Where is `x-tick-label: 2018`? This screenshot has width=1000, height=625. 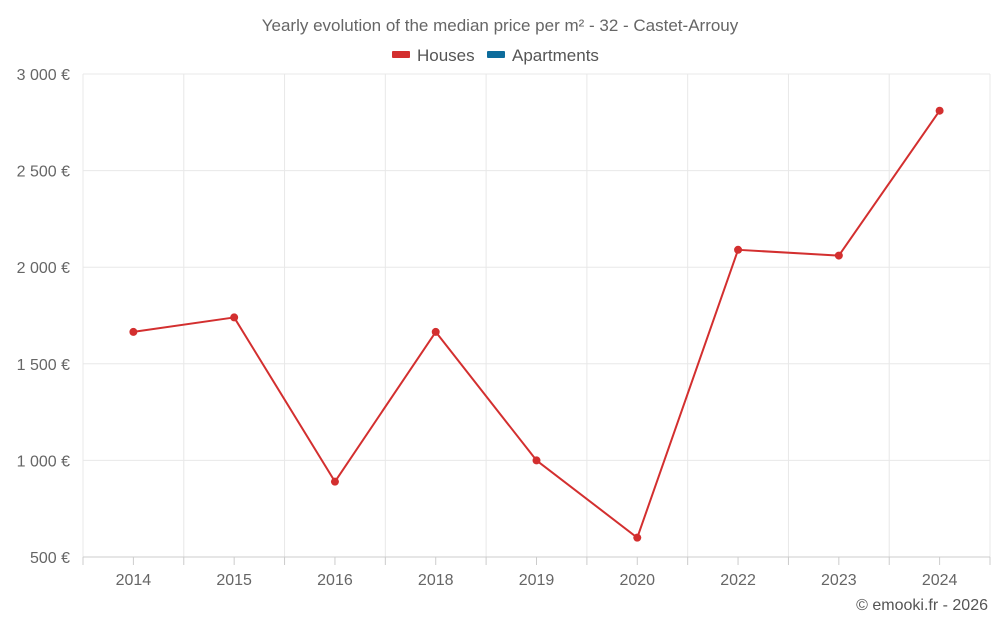 x-tick-label: 2018 is located at coordinates (436, 580).